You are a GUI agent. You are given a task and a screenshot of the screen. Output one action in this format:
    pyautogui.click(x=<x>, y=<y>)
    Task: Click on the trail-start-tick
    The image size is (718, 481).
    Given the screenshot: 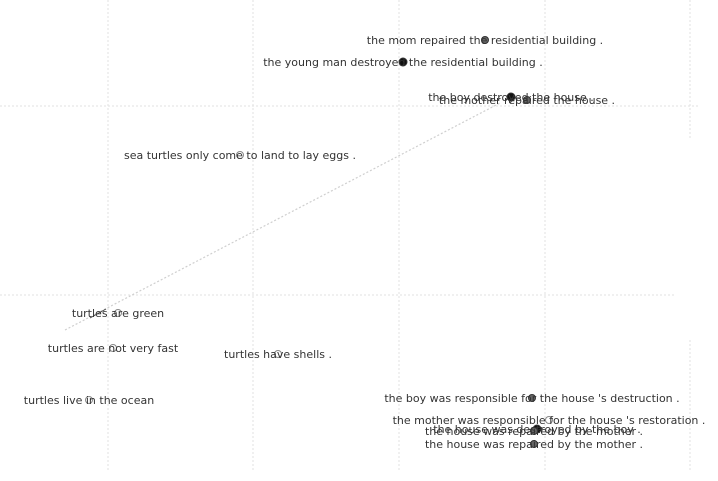 What is the action you would take?
    pyautogui.click(x=98, y=313)
    